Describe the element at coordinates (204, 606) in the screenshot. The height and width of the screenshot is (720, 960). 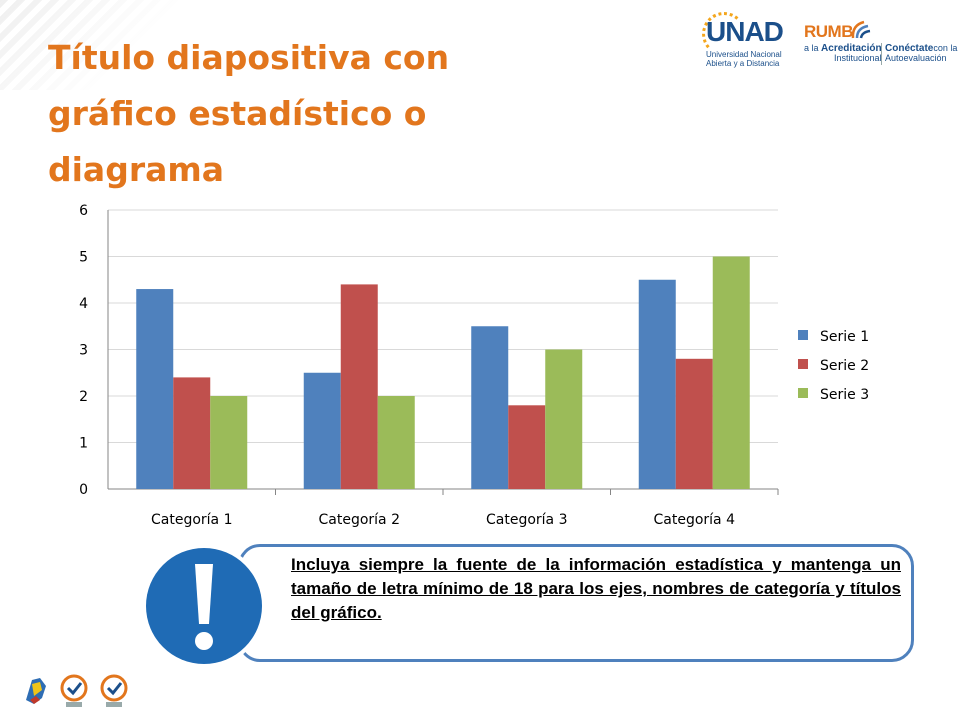
I see `warning-exclamation-icon` at that location.